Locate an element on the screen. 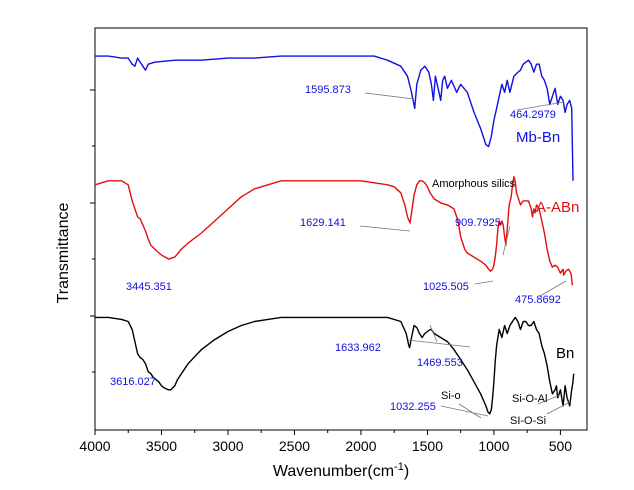  x-axis-tick-labels: 4000 3500 3000 2500 2000 1500 1000 500 is located at coordinates (325, 446).